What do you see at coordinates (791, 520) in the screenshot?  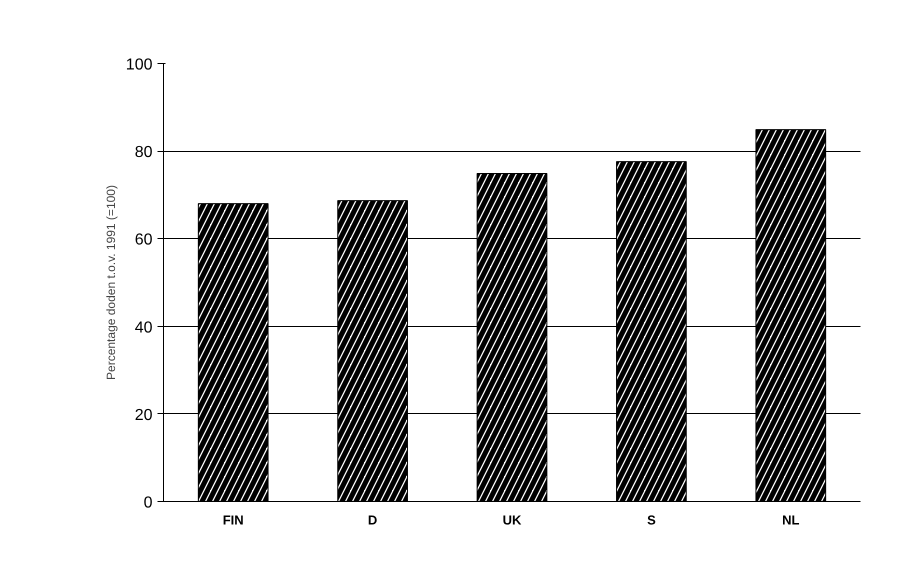 I see `x-tick-label: NL` at bounding box center [791, 520].